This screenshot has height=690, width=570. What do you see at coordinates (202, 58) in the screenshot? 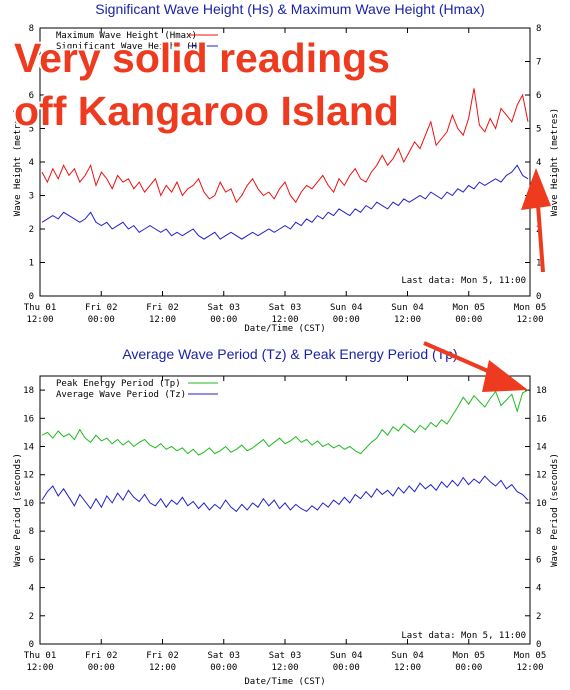
I see `overlay-headline-line1: Very solid readings` at bounding box center [202, 58].